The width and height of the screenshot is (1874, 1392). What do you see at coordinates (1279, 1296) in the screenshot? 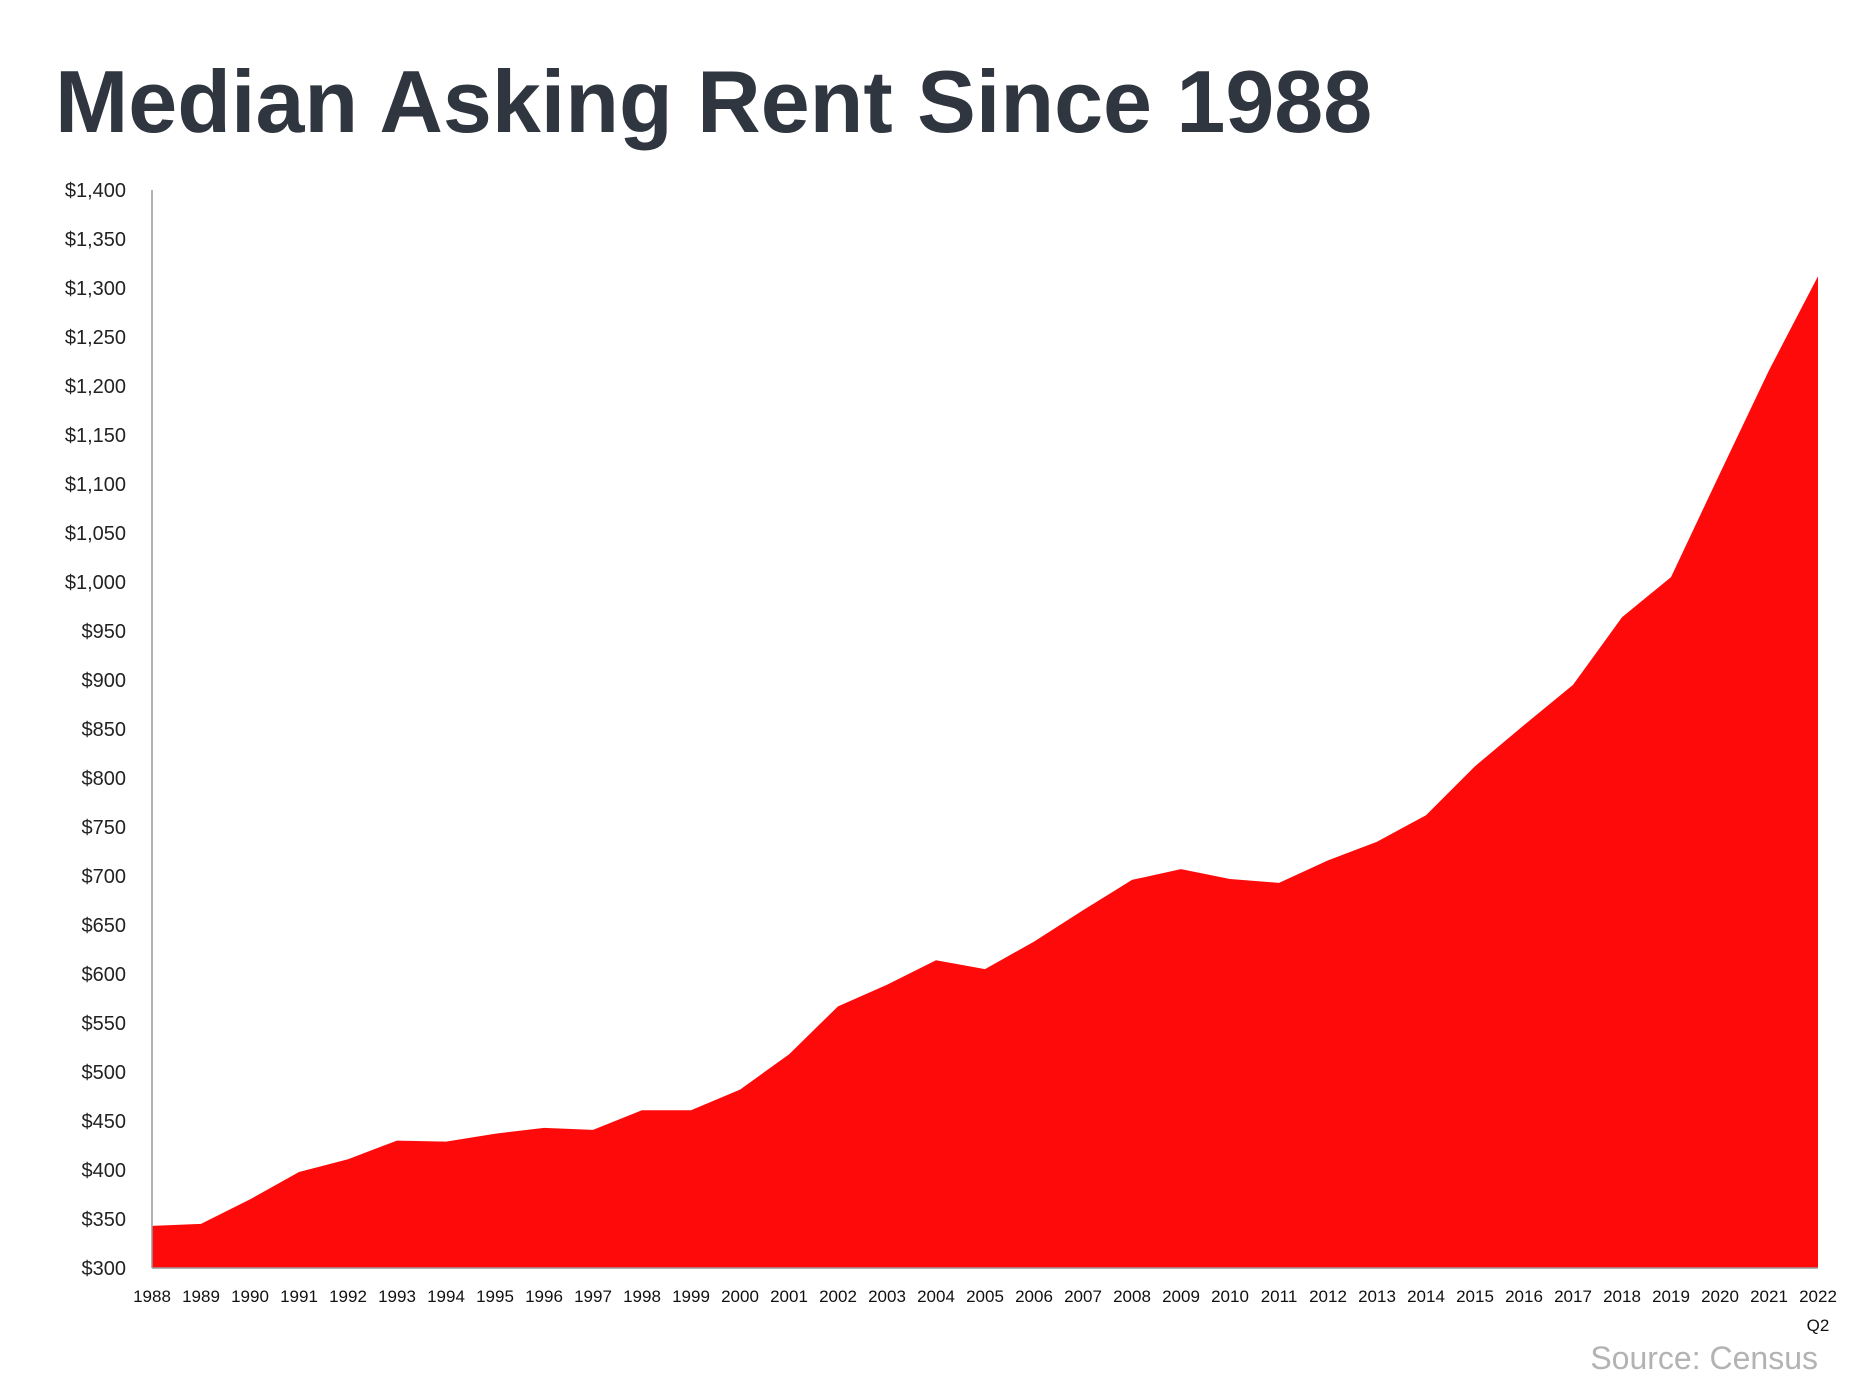
I see `x-tick-label: 2011` at bounding box center [1279, 1296].